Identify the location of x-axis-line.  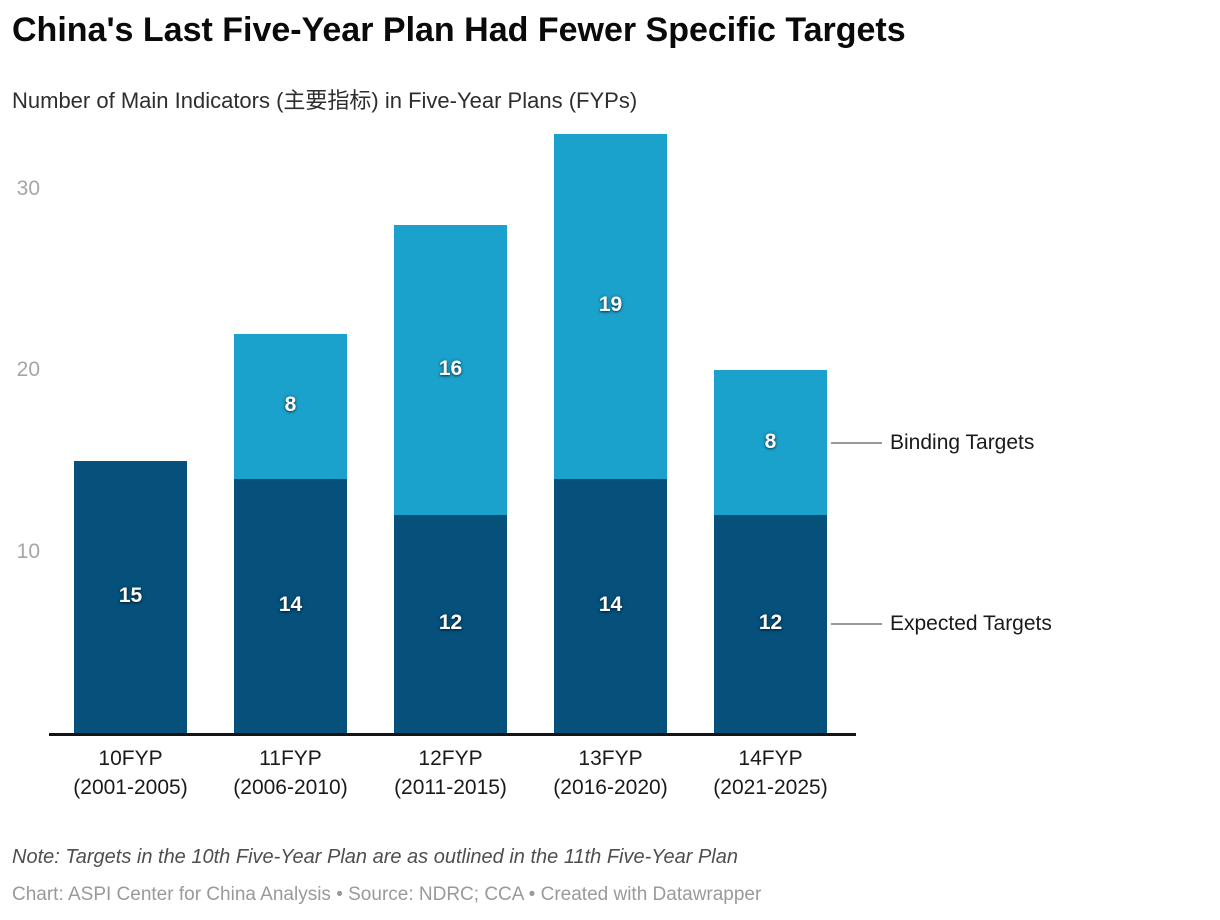
(452, 734).